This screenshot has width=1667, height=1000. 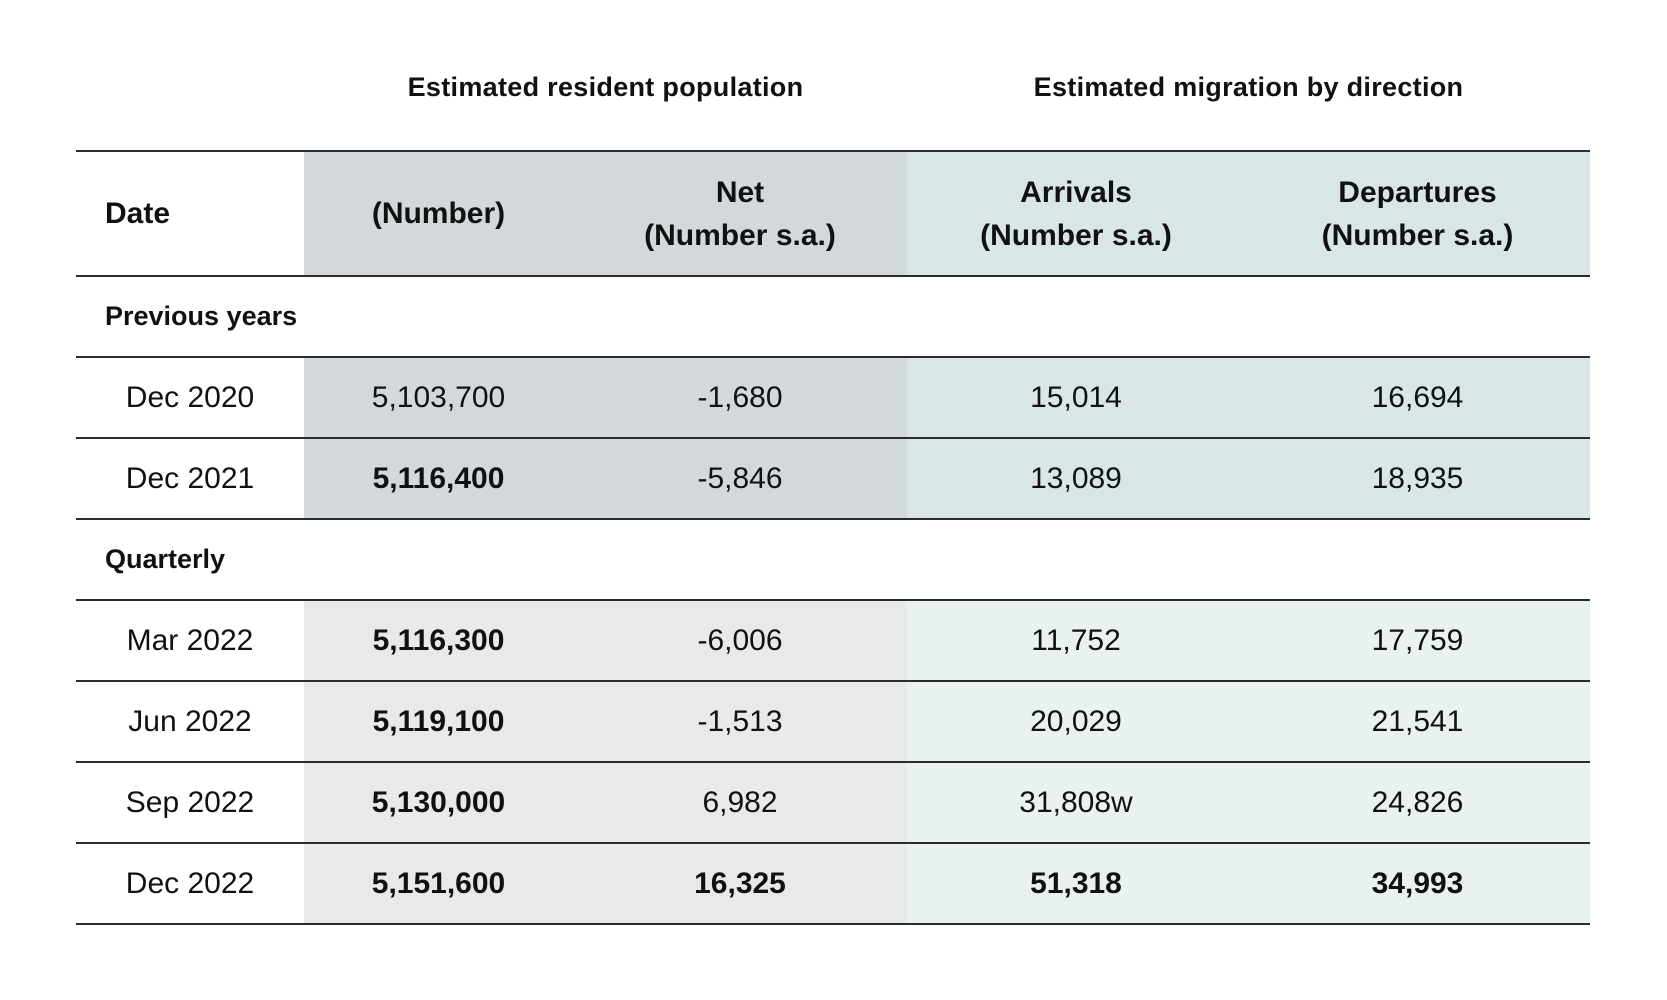 I want to click on column-header-date: Date, so click(x=190, y=213).